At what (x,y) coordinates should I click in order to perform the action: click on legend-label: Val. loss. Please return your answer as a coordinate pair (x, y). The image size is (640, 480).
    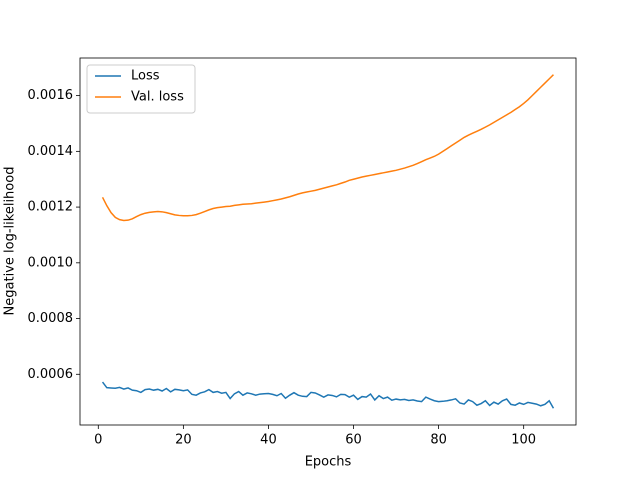
    Looking at the image, I should click on (157, 97).